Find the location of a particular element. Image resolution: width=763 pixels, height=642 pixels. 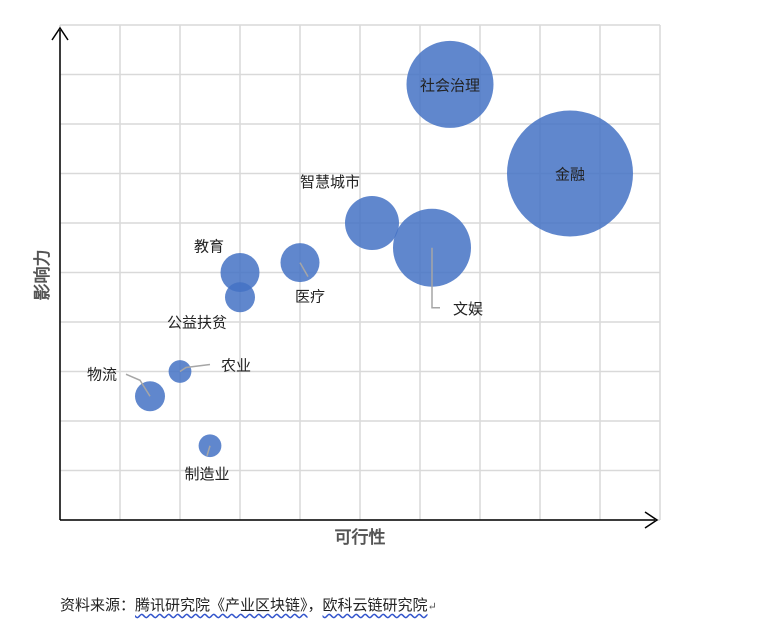

source-part-1: 腾讯研究院《产业区块链》 is located at coordinates (221, 605).